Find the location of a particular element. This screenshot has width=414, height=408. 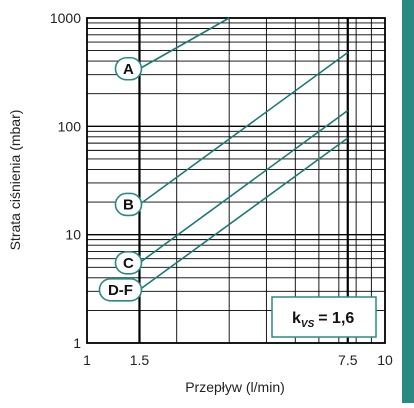

y-tick-label: 100 is located at coordinates (70, 126).